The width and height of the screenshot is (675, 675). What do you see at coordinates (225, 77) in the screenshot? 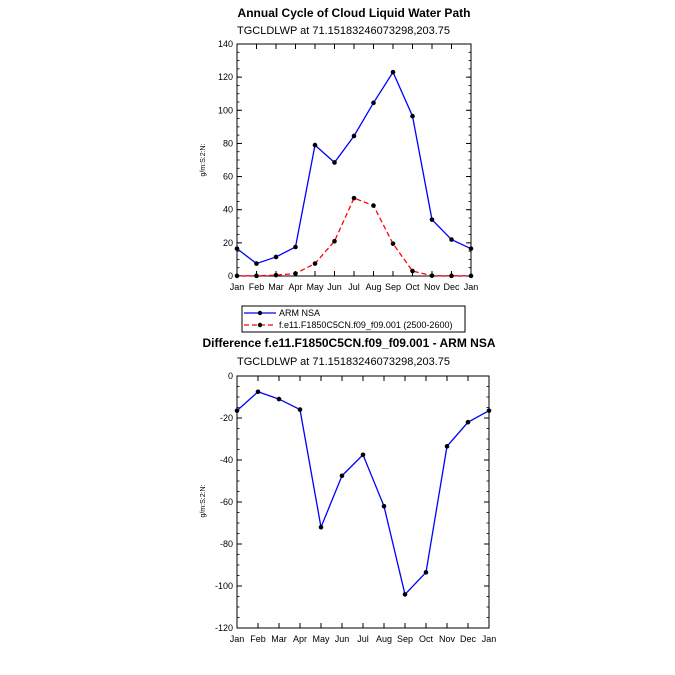
I see `y-tick-label: 120` at bounding box center [225, 77].